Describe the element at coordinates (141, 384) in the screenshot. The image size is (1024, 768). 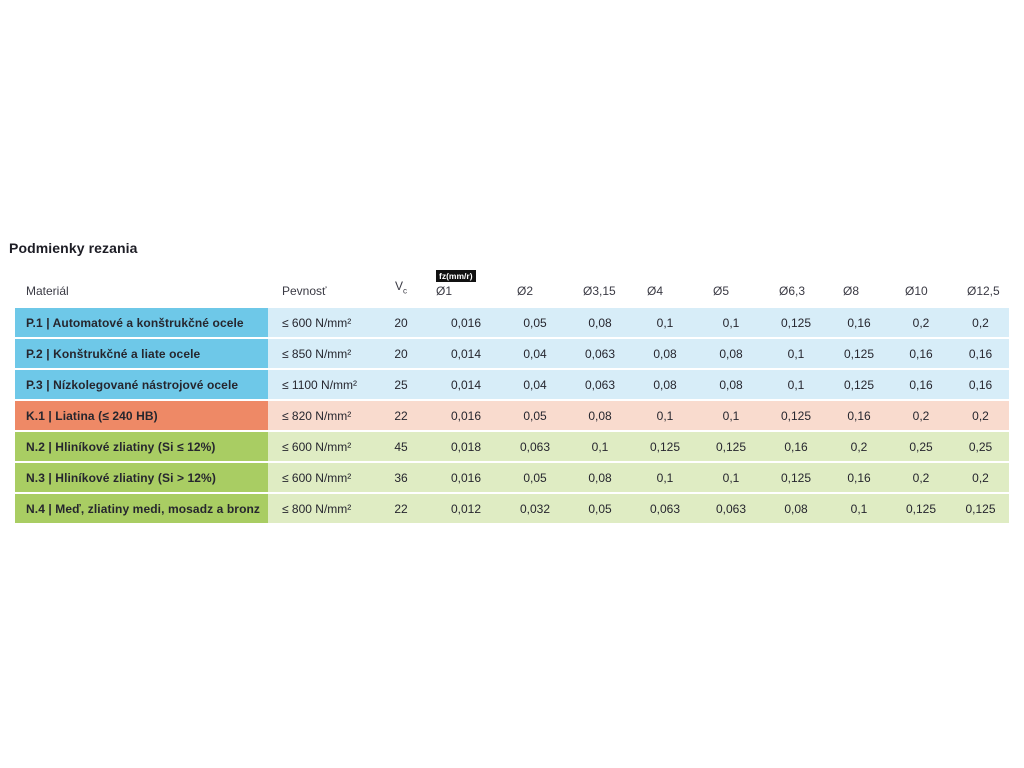
I see `material-cell: P.3 | Nízkolegované nástrojové ocele` at that location.